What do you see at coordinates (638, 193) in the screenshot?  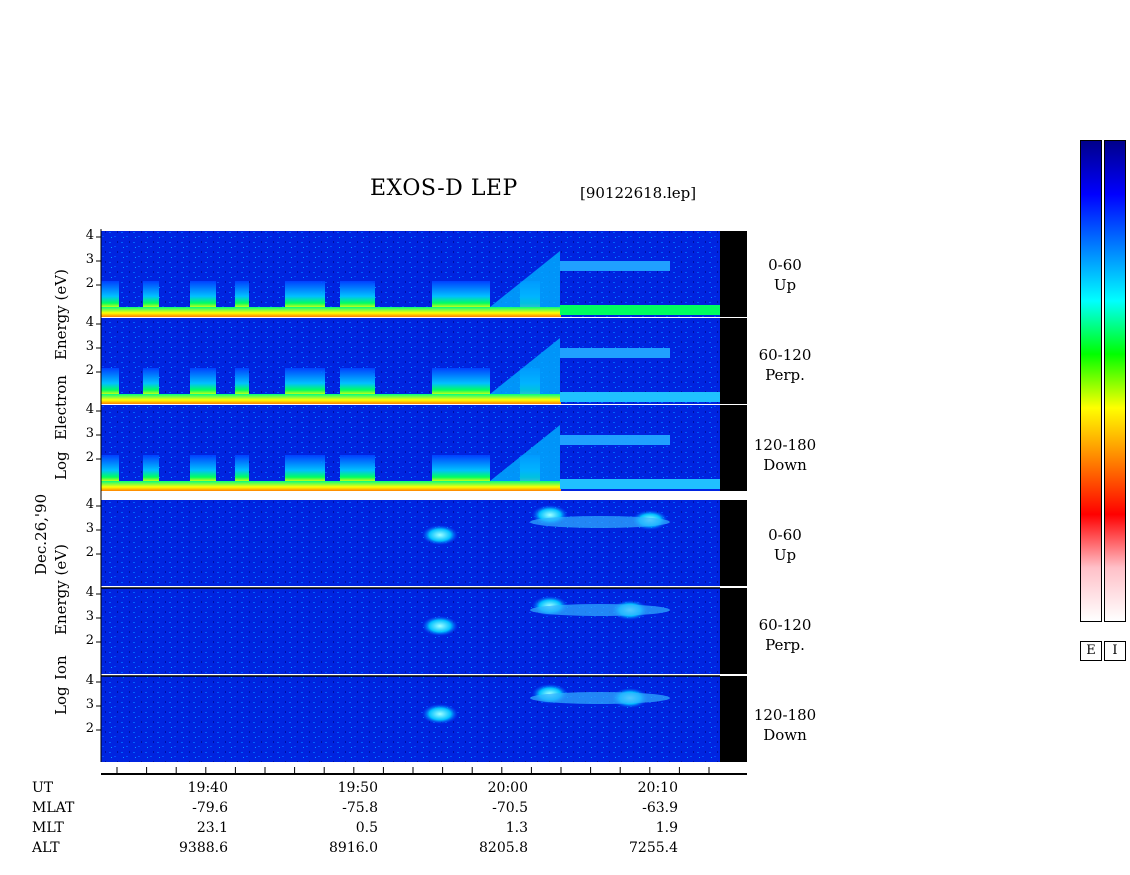 I see `file-name: [90122618.lep]` at bounding box center [638, 193].